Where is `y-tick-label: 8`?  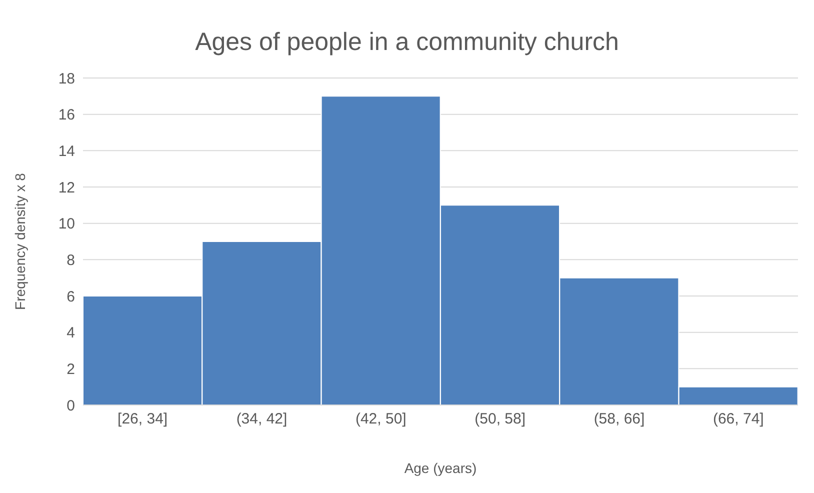 y-tick-label: 8 is located at coordinates (70, 260).